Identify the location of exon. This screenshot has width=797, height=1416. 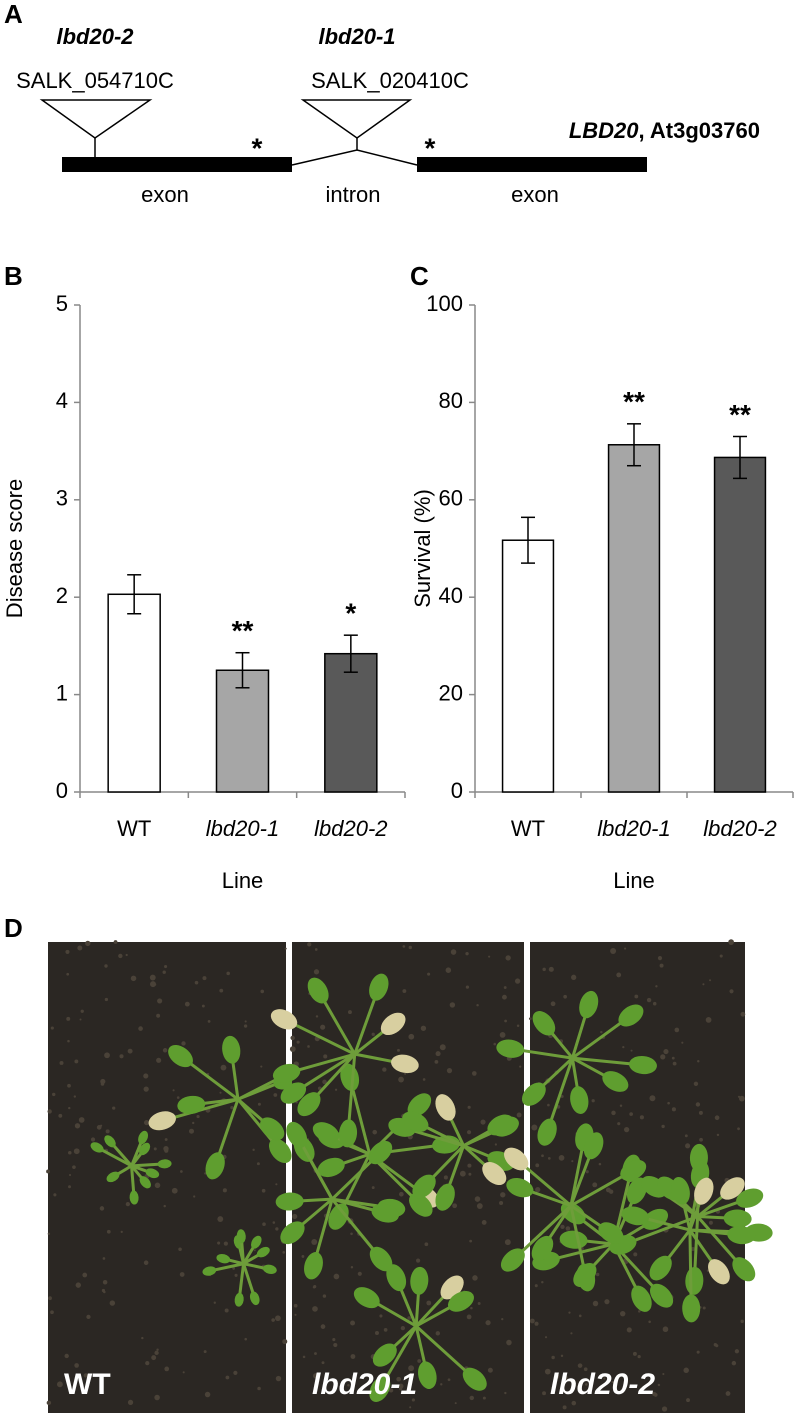
(177, 164).